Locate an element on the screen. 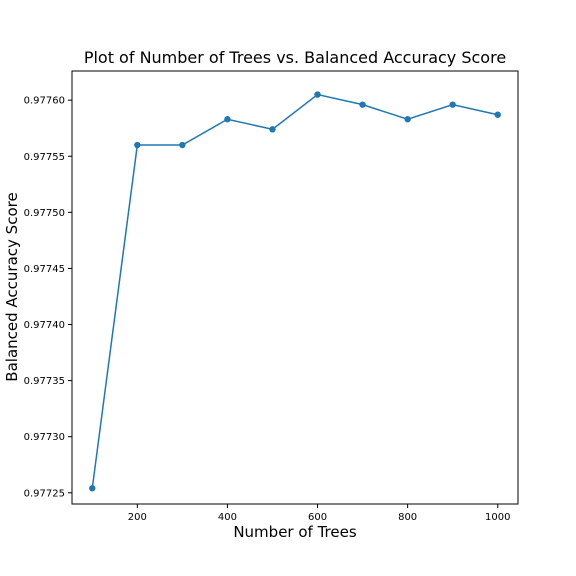  x-tick-label: 1000 is located at coordinates (497, 517).